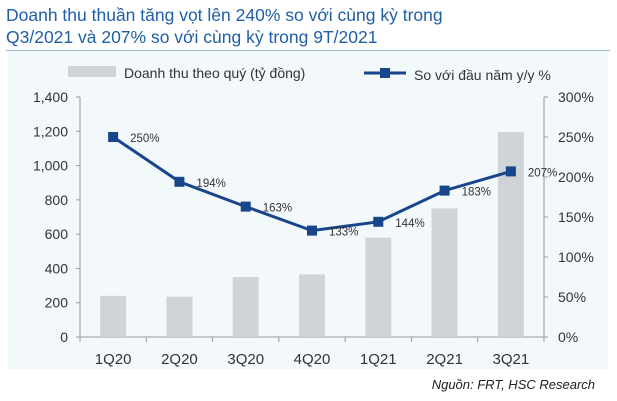  What do you see at coordinates (312, 305) in the screenshot?
I see `bar-4Q20` at bounding box center [312, 305].